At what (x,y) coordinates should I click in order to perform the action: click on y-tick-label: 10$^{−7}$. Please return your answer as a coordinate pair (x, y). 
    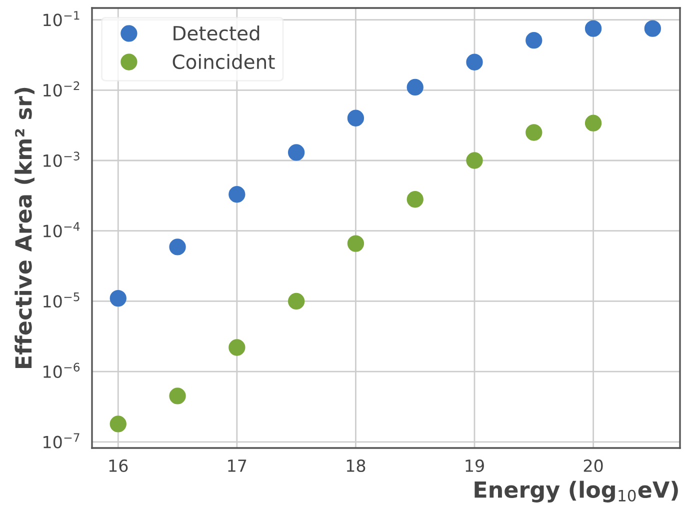
    Looking at the image, I should click on (62, 440).